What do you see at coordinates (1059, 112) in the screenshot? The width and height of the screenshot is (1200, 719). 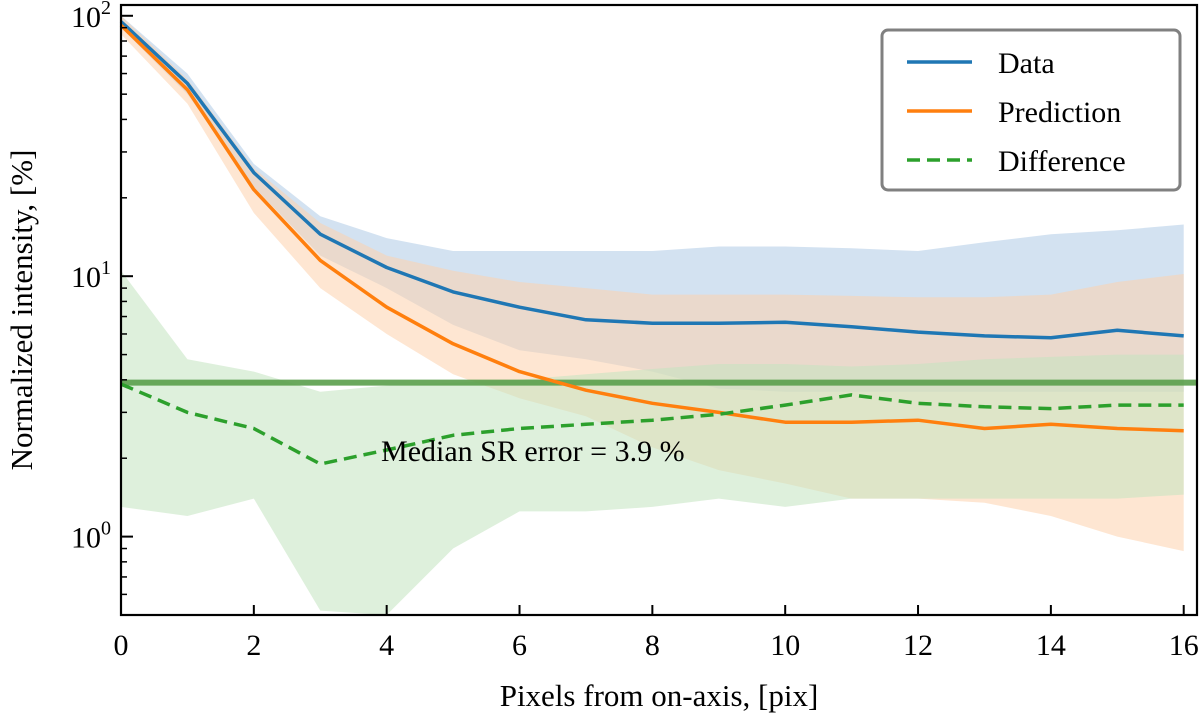 I see `legend-label-prediction: Prediction` at bounding box center [1059, 112].